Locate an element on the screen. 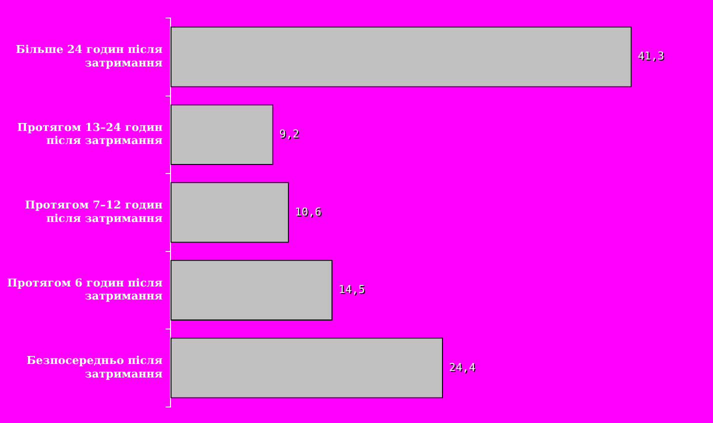  data-label: 14,5 is located at coordinates (351, 289).